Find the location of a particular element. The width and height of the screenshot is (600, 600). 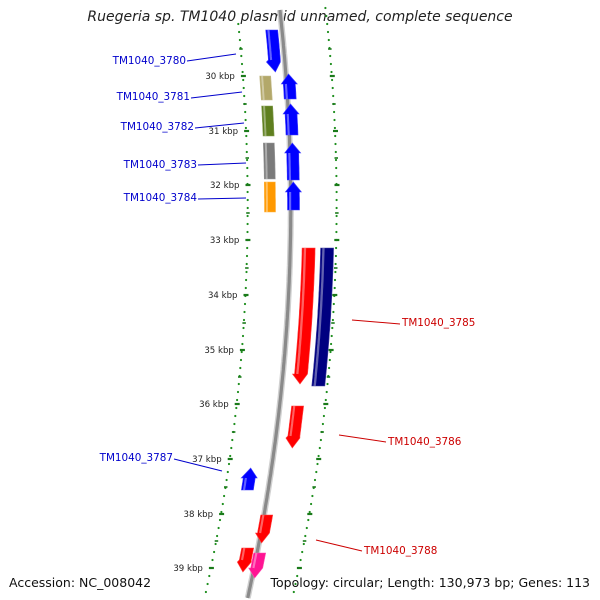

gene-label-g3781: TM1040_3781 is located at coordinates (179, 97).